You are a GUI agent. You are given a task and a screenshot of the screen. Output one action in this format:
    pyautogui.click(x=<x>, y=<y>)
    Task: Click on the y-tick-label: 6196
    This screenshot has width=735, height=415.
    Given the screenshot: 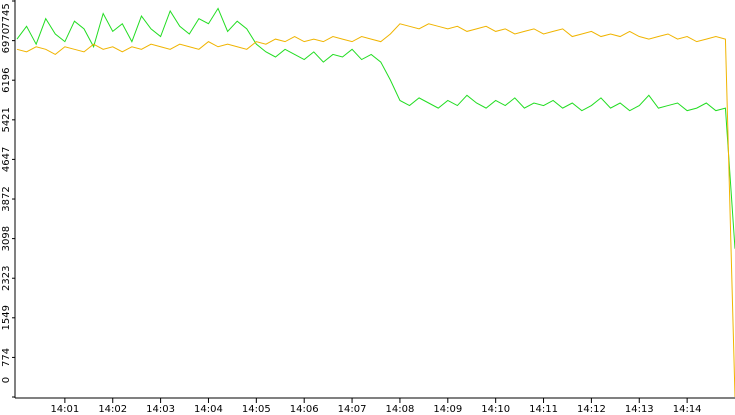 What is the action you would take?
    pyautogui.click(x=6, y=79)
    